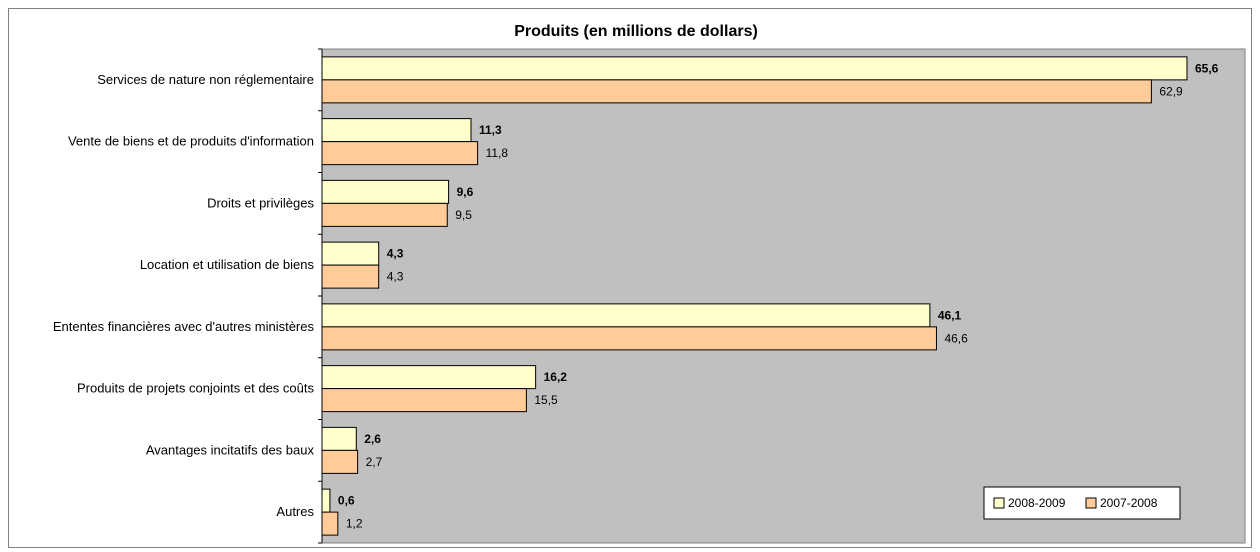 Image resolution: width=1260 pixels, height=552 pixels. What do you see at coordinates (346, 501) in the screenshot?
I see `data-label-2008-2009: 0,6` at bounding box center [346, 501].